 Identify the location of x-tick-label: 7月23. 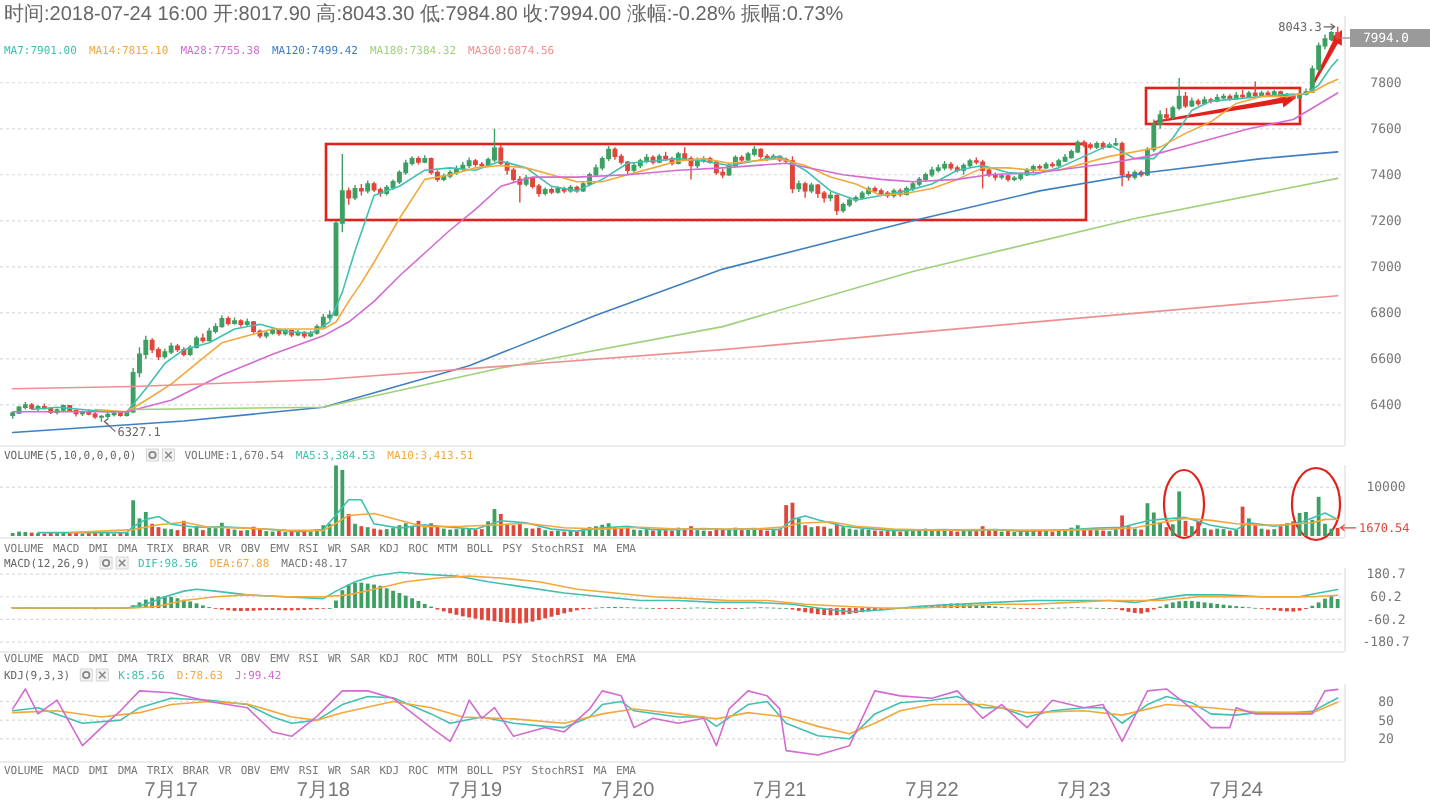
(1084, 790).